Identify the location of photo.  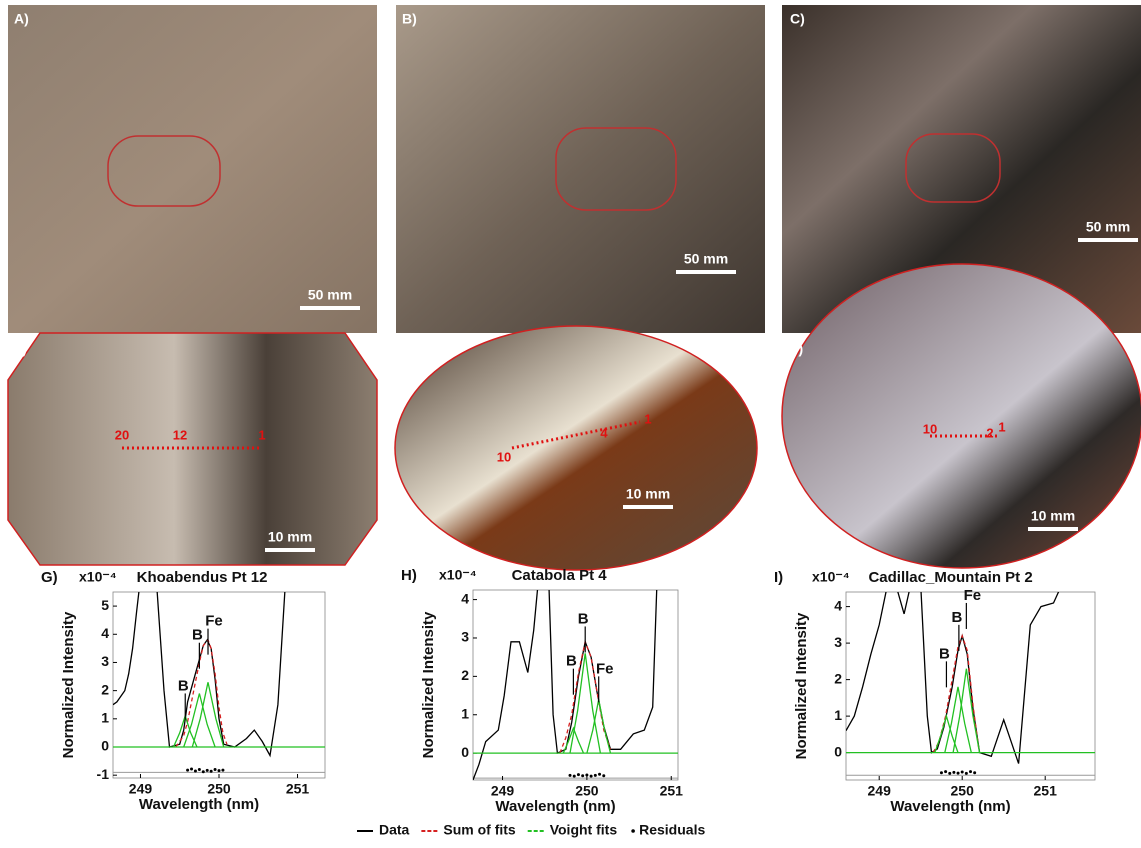
(580, 169).